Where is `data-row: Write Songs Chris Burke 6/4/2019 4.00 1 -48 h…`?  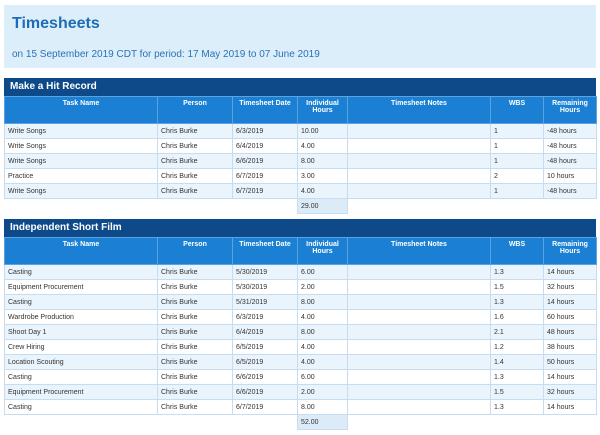
data-row: Write Songs Chris Burke 6/4/2019 4.00 1 -48 h… is located at coordinates (300, 146).